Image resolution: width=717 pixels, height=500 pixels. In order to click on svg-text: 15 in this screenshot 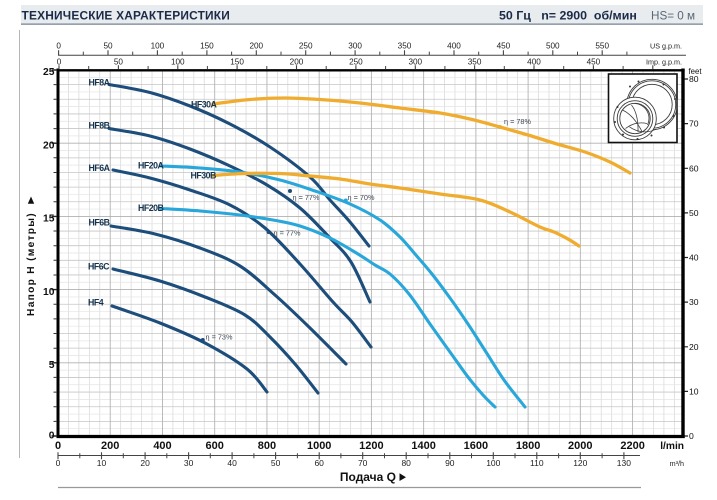, I will do `click(49, 219)`.